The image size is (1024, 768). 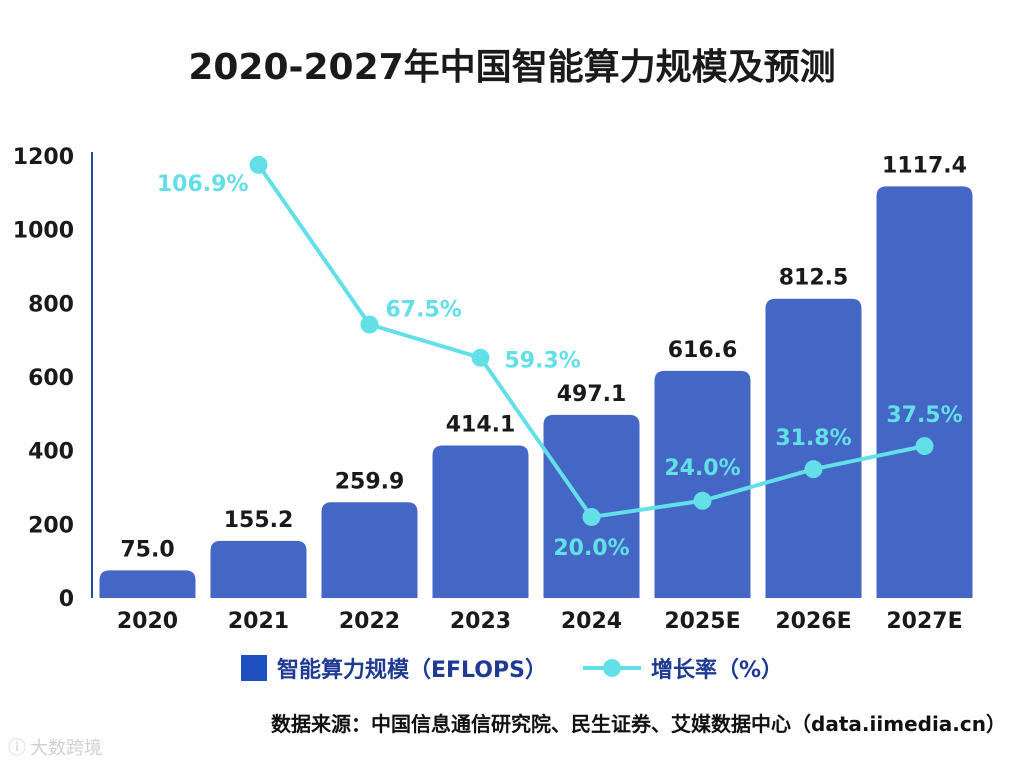 I want to click on chart-legend: 智能算力规模（EFLOPS） 增长率（%）, so click(x=512, y=668).